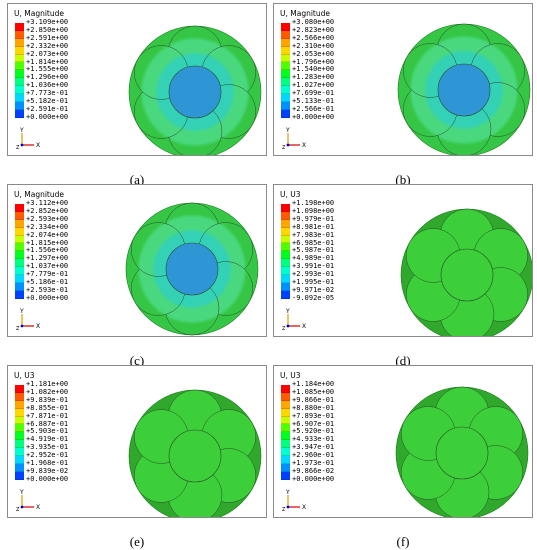 This screenshot has width=537, height=550. I want to click on legend-value: +1.796e+00, so click(313, 61).